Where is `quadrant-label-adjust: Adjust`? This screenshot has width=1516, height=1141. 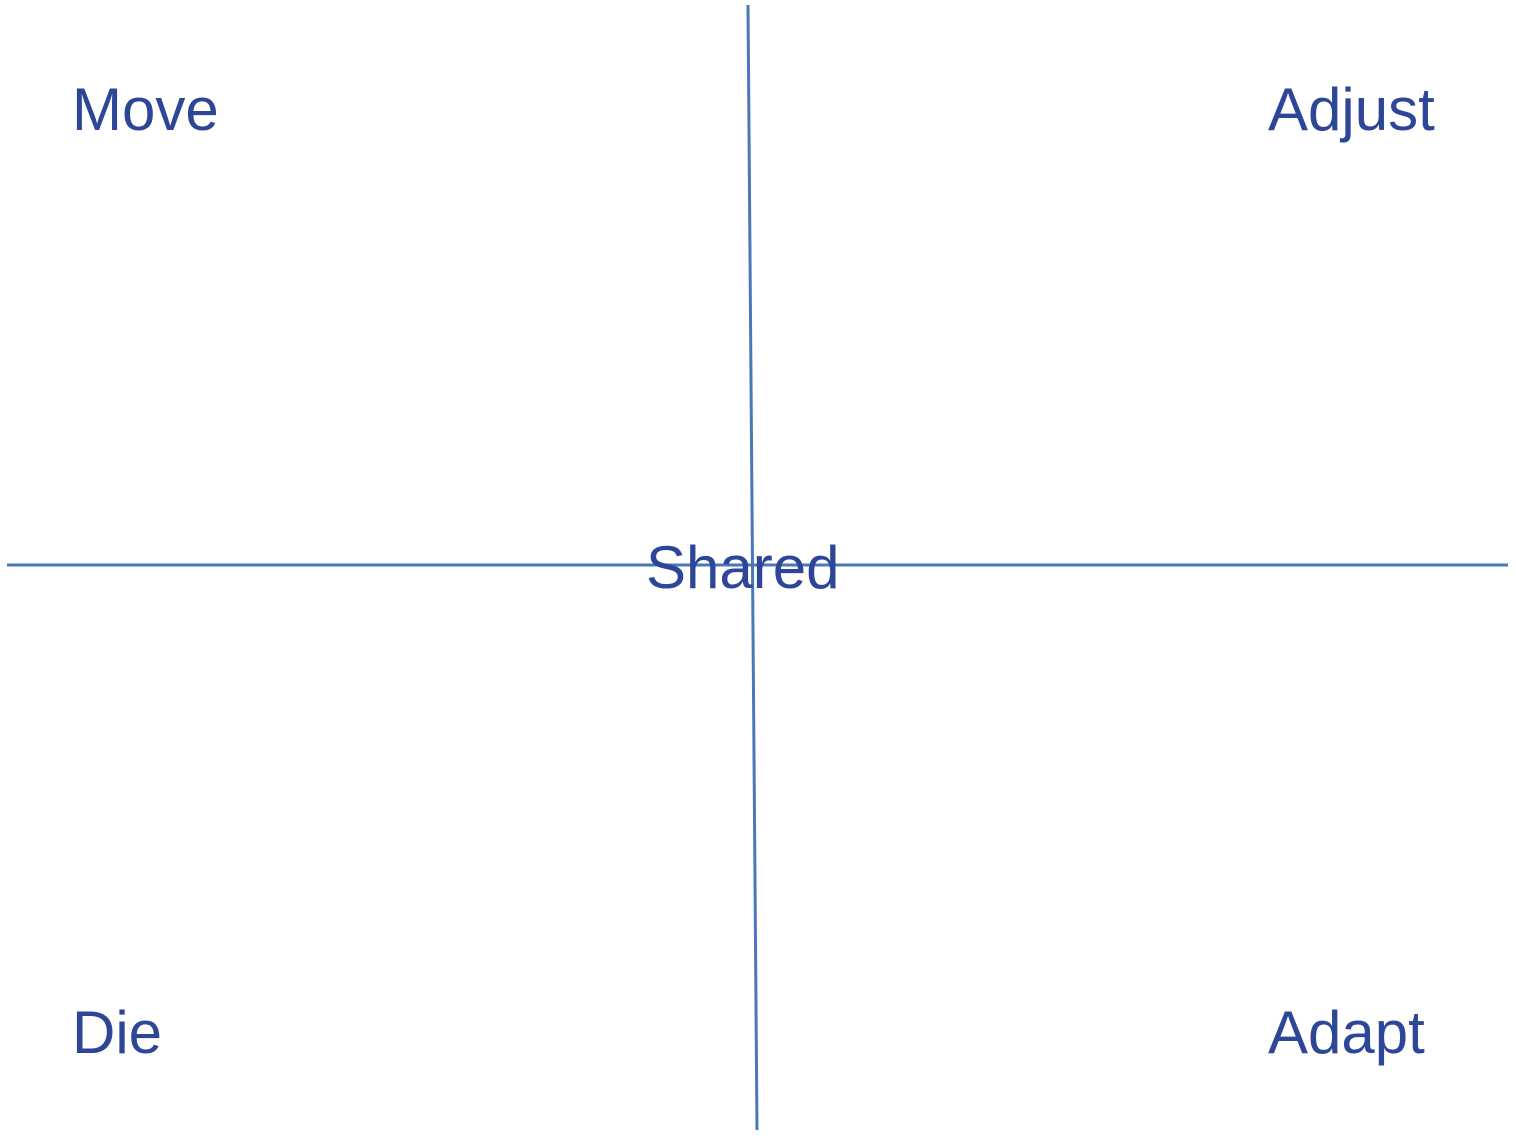
quadrant-label-adjust: Adjust is located at coordinates (1351, 109).